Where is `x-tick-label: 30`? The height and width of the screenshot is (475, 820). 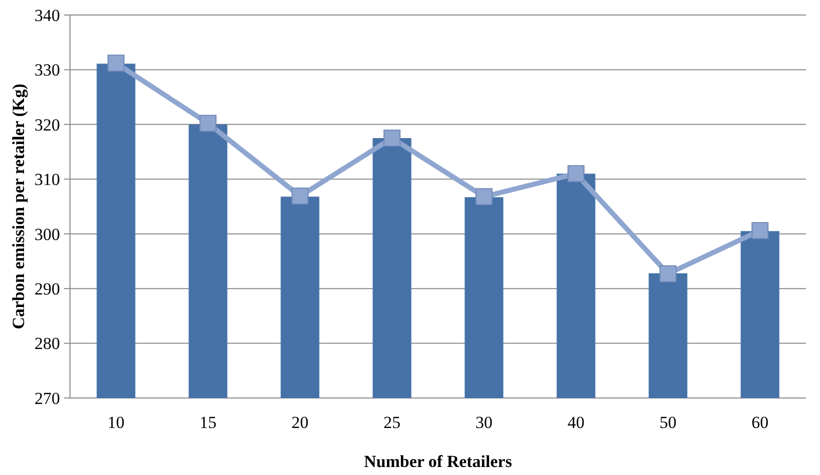 x-tick-label: 30 is located at coordinates (484, 422).